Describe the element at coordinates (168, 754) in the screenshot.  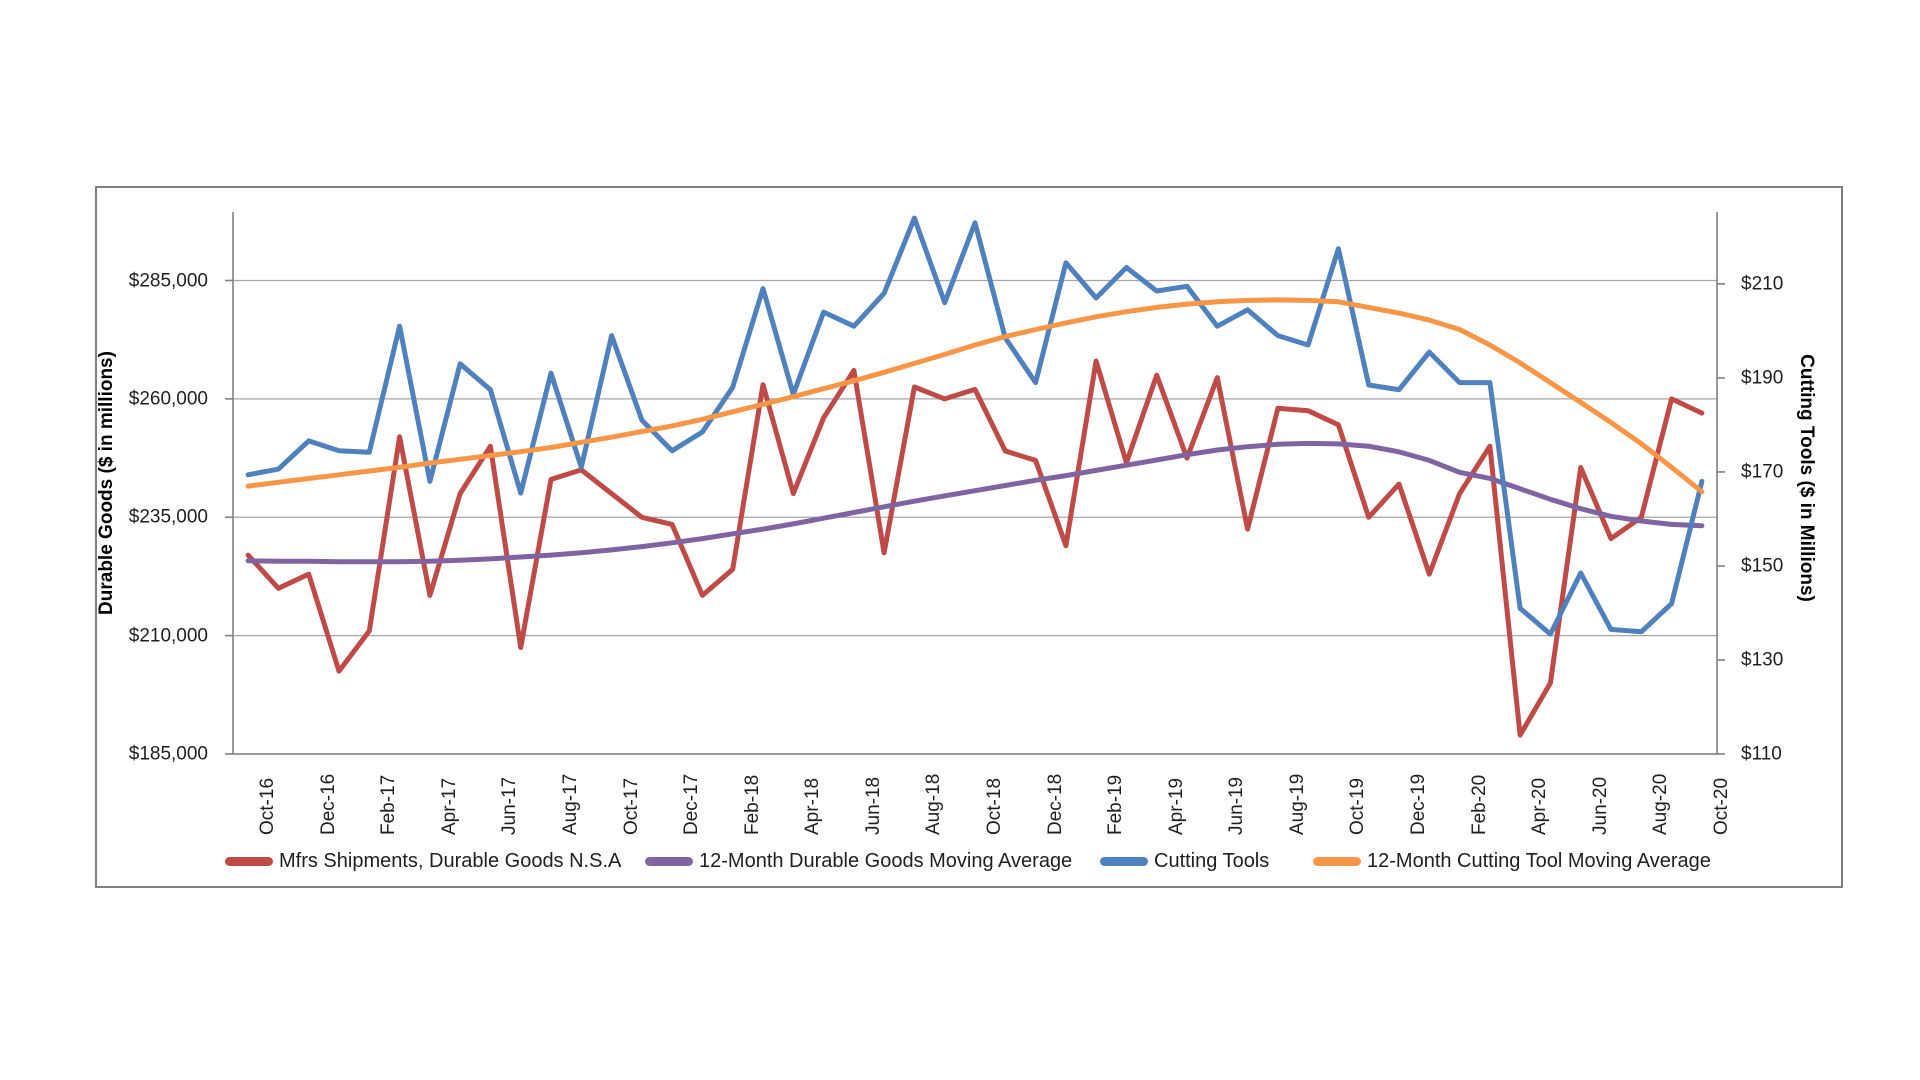
I see `left-axis-tick-label: $185,000` at that location.